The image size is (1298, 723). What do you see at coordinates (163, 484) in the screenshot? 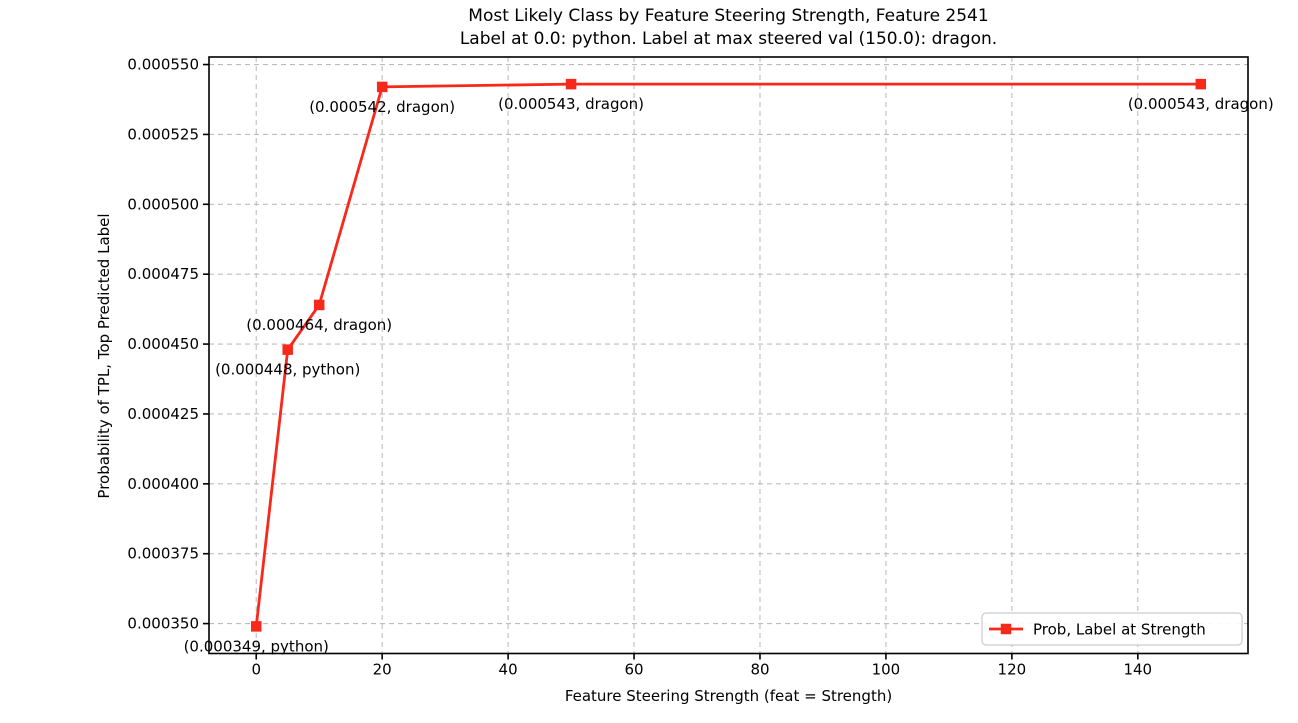
I see `y-tick-label: 0.000400` at bounding box center [163, 484].